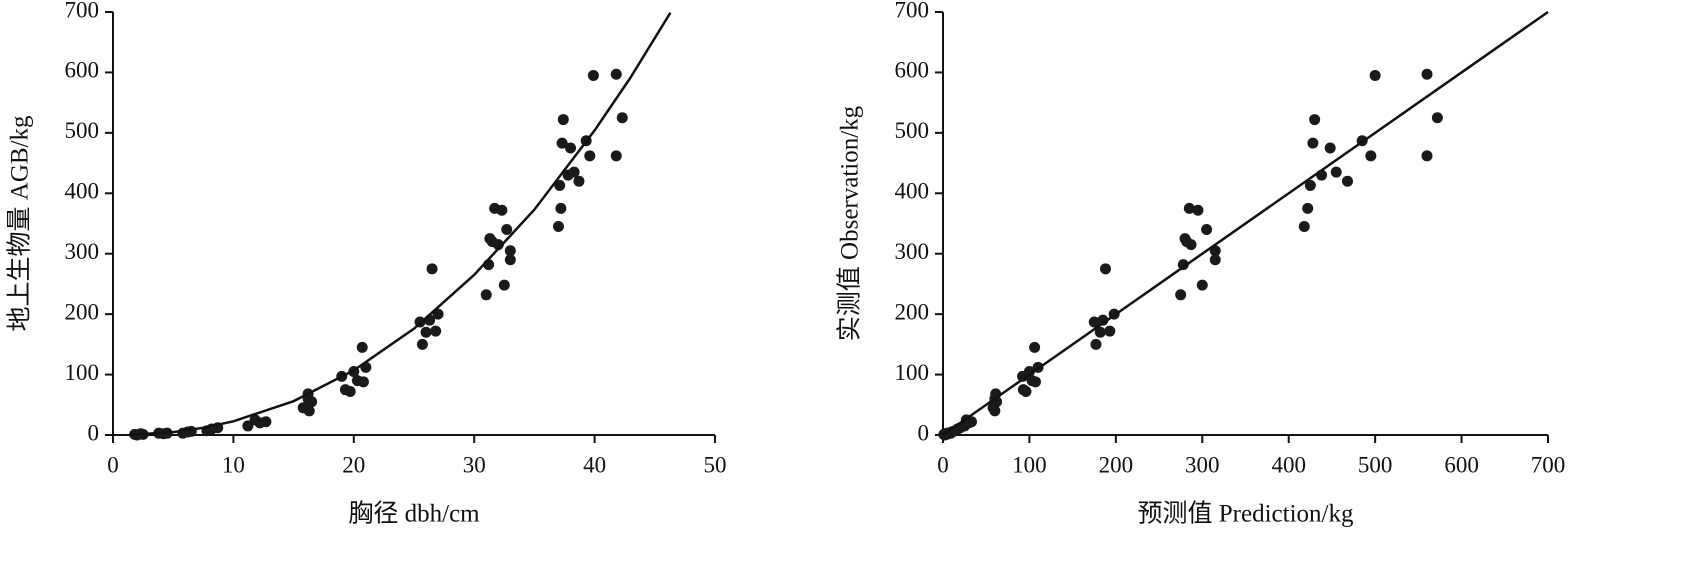  I want to click on x-tick-label: 20, so click(353, 464).